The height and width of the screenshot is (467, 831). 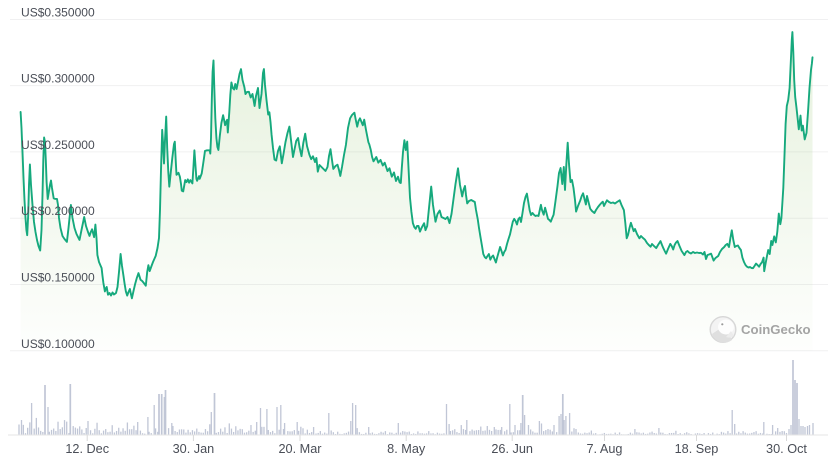 What do you see at coordinates (58, 13) in the screenshot?
I see `svg-text: US$0.350000` at bounding box center [58, 13].